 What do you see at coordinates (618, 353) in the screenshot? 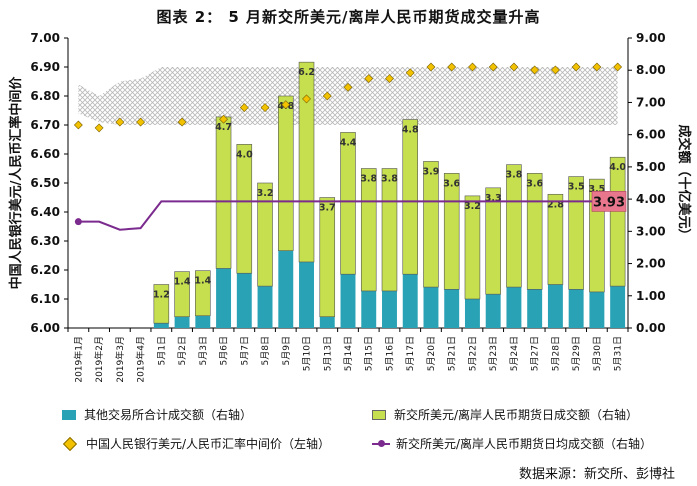
I see `x-tick-label: 5月31日` at bounding box center [618, 353].